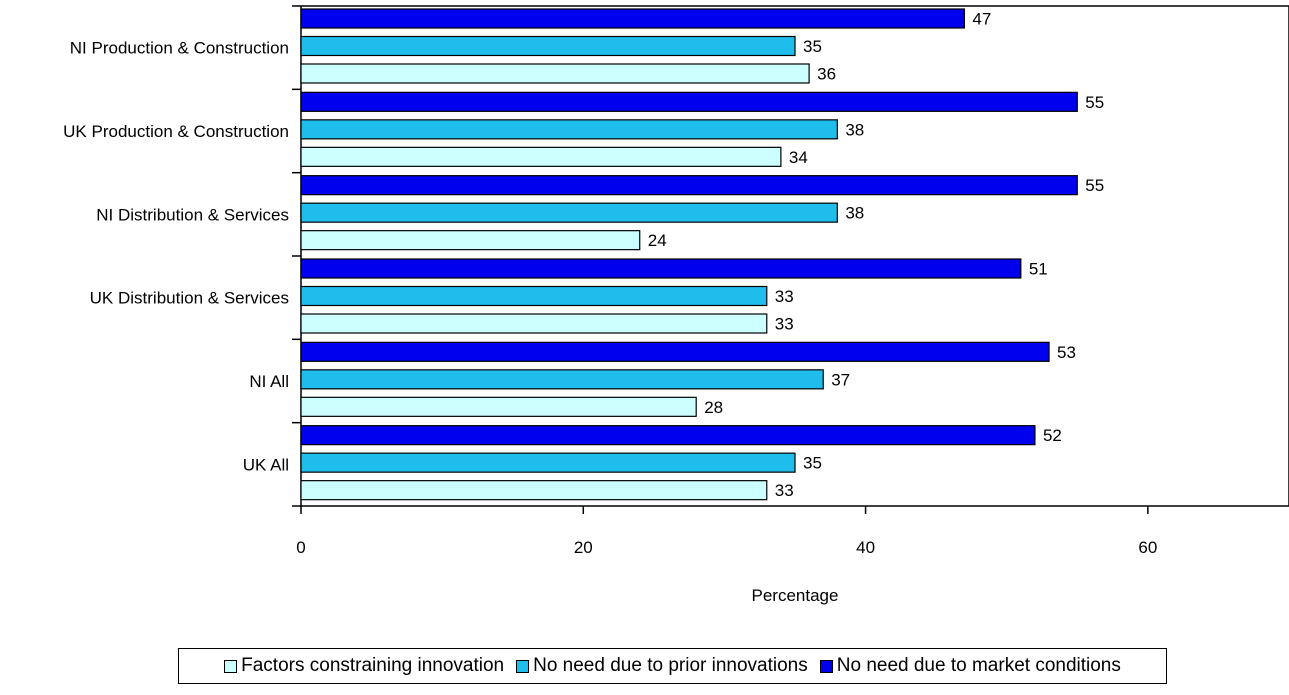 Image resolution: width=1289 pixels, height=695 pixels. What do you see at coordinates (269, 381) in the screenshot?
I see `y-tick-label: NI All` at bounding box center [269, 381].